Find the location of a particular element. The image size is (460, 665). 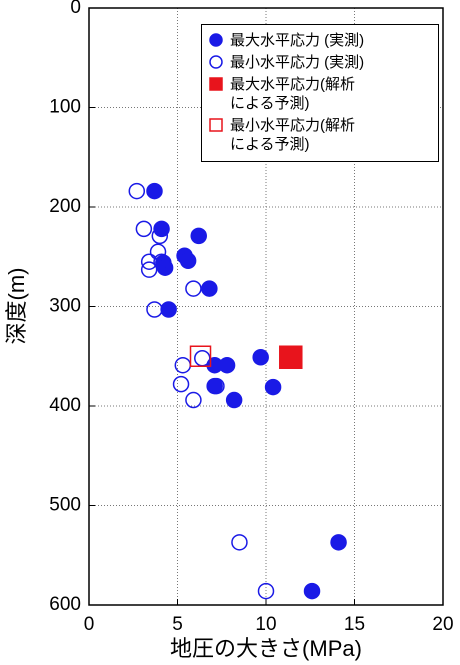

y-tick-label: 300 is located at coordinates (65, 306).